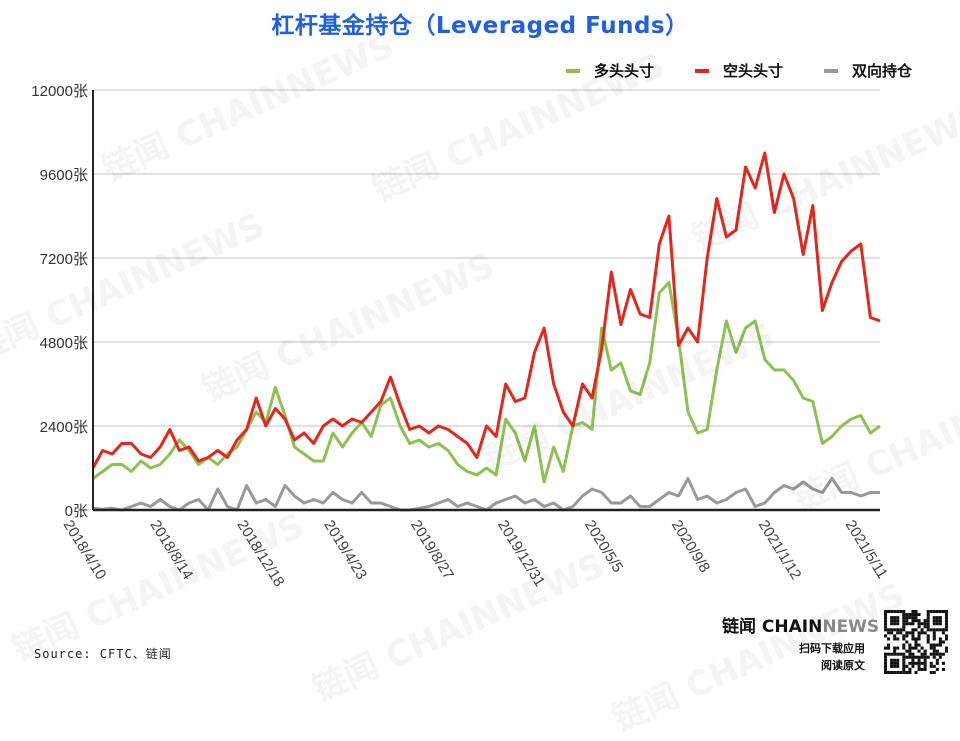 The width and height of the screenshot is (960, 741). I want to click on qr-code, so click(916, 642).